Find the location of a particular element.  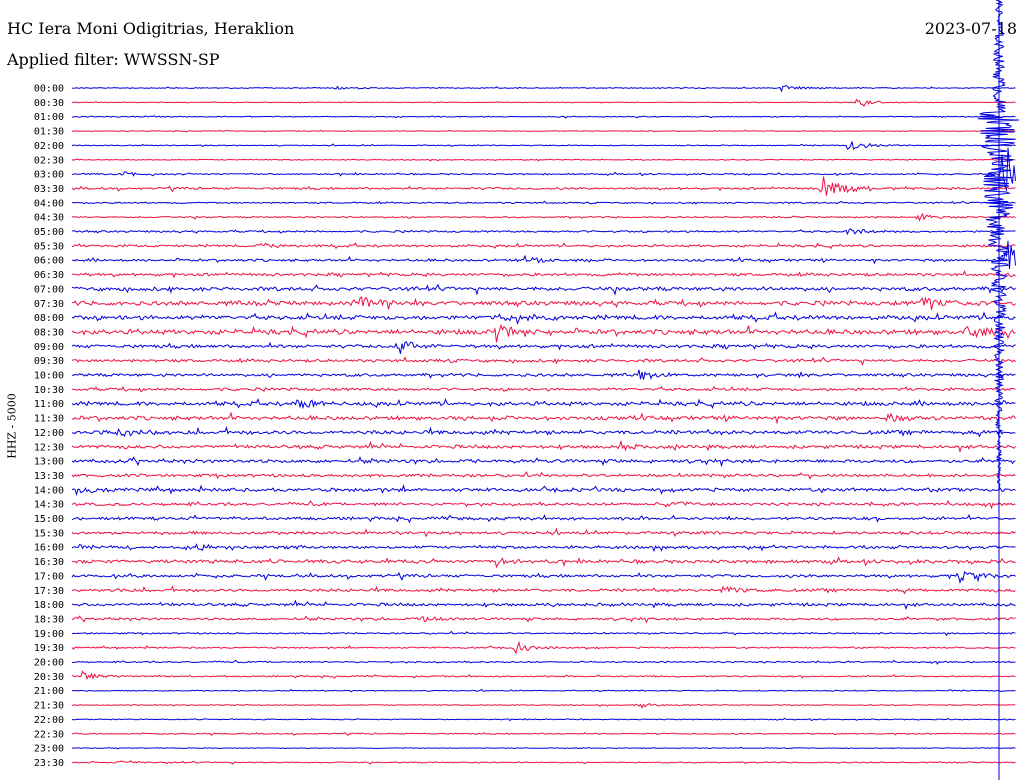

time-tick-label: 22:00 is located at coordinates (49, 720).